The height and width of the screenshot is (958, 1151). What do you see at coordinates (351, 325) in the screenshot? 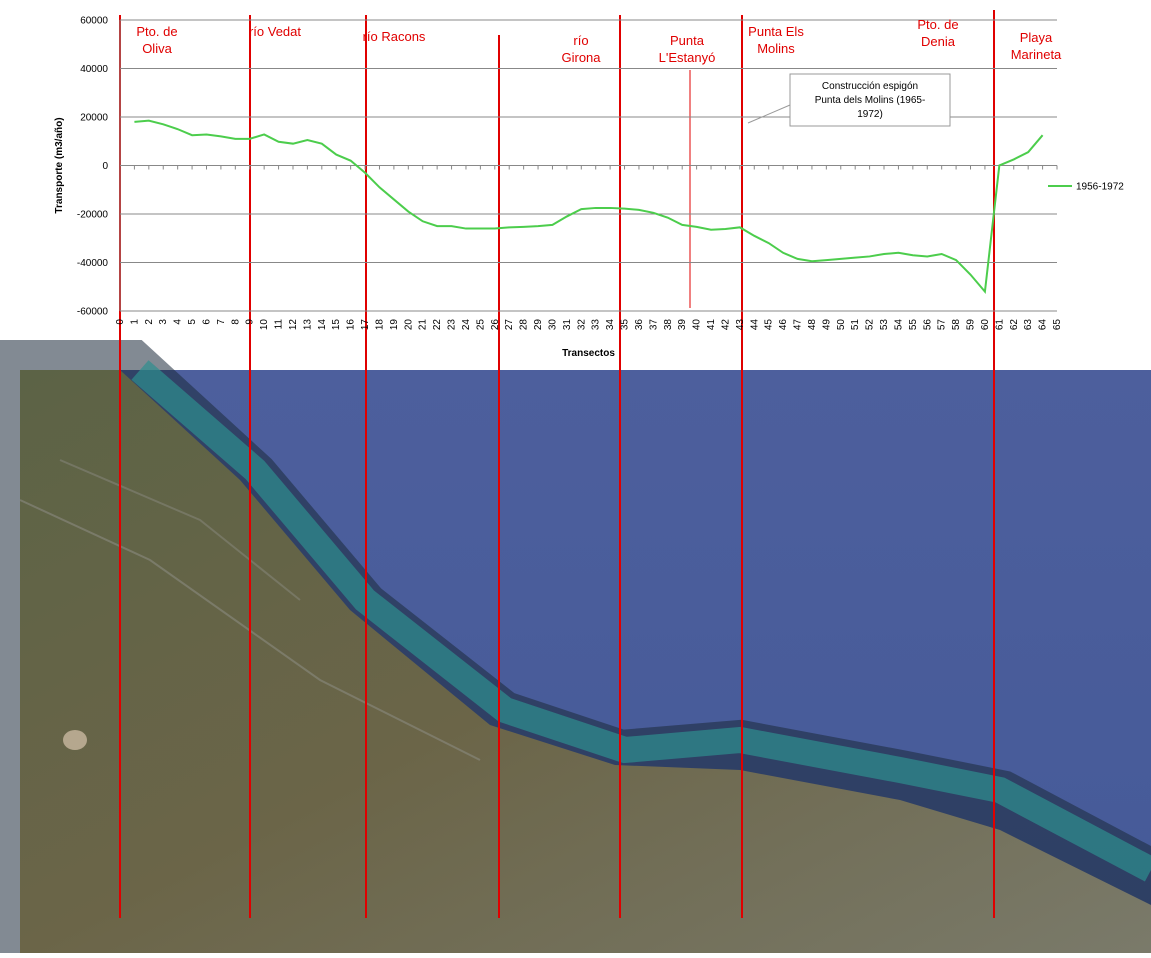
I see `x-tick-label: 16` at bounding box center [351, 325].